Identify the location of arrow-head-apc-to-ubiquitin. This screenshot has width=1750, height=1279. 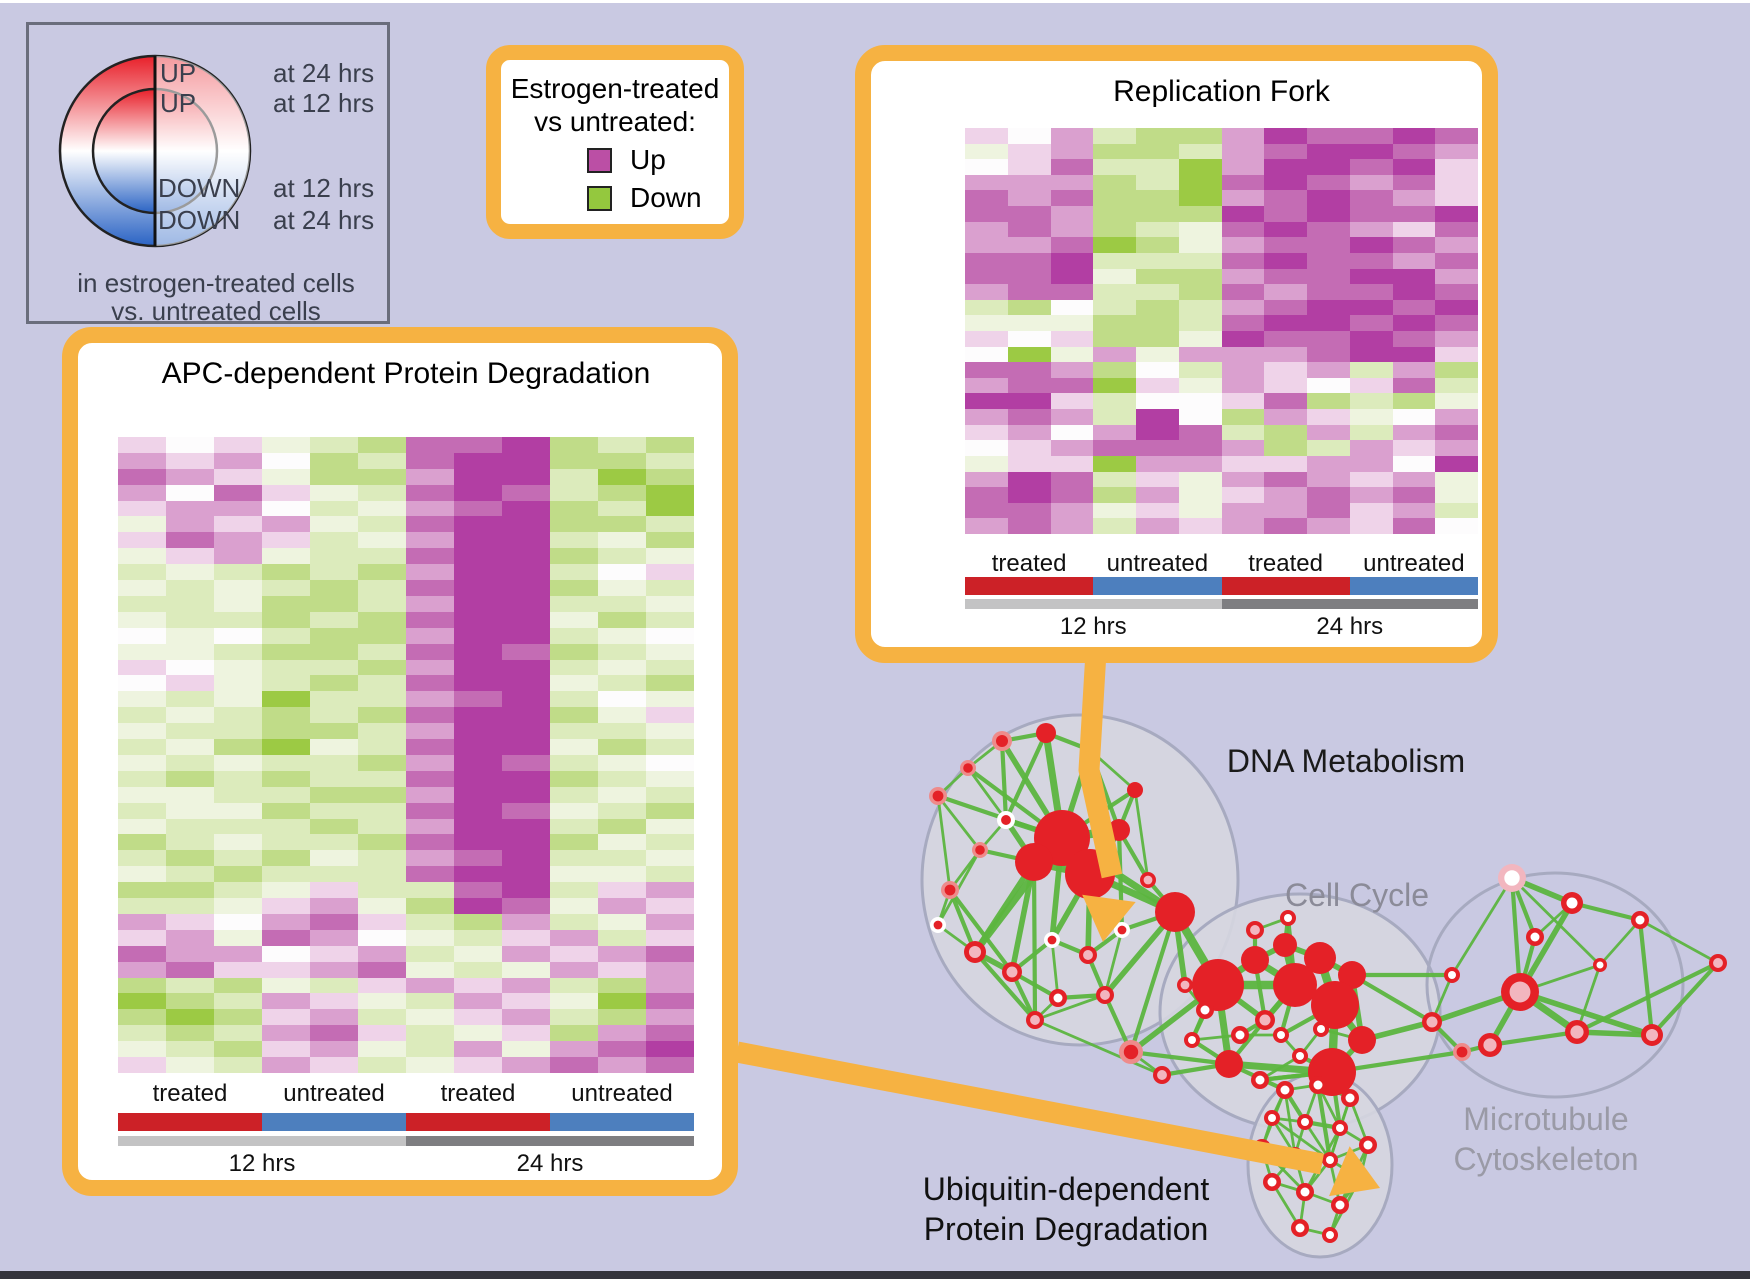
(1354, 1171).